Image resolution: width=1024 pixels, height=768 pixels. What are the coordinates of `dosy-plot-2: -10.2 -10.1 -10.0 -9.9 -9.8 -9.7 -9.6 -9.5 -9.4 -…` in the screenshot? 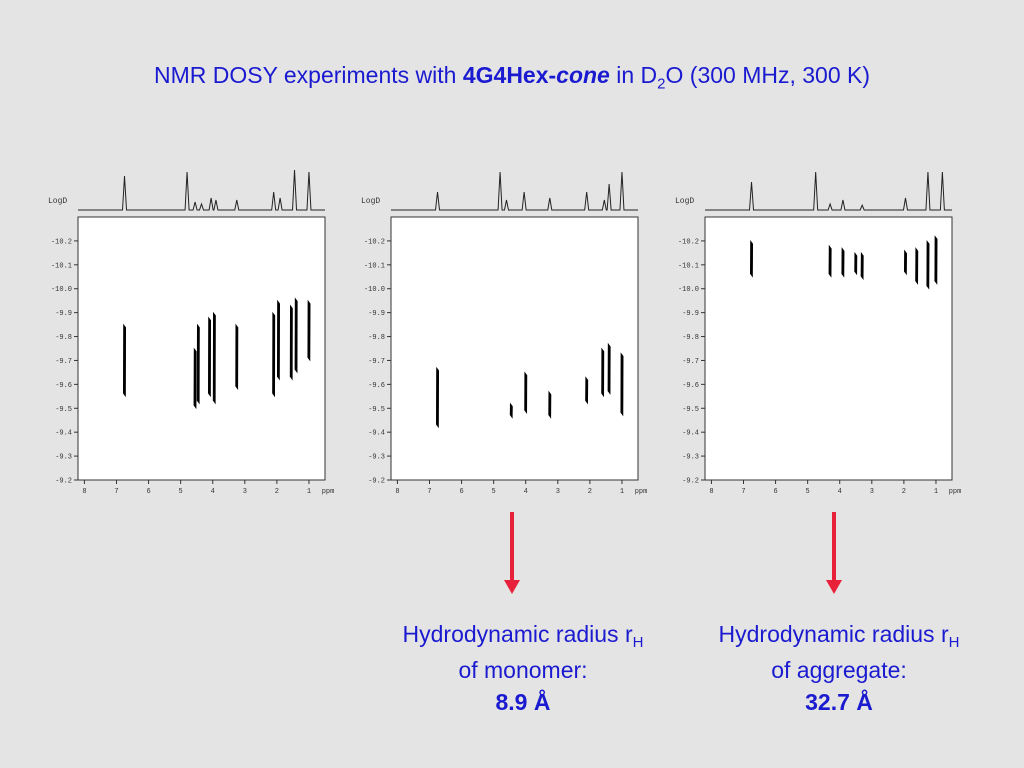 It's located at (503, 332).